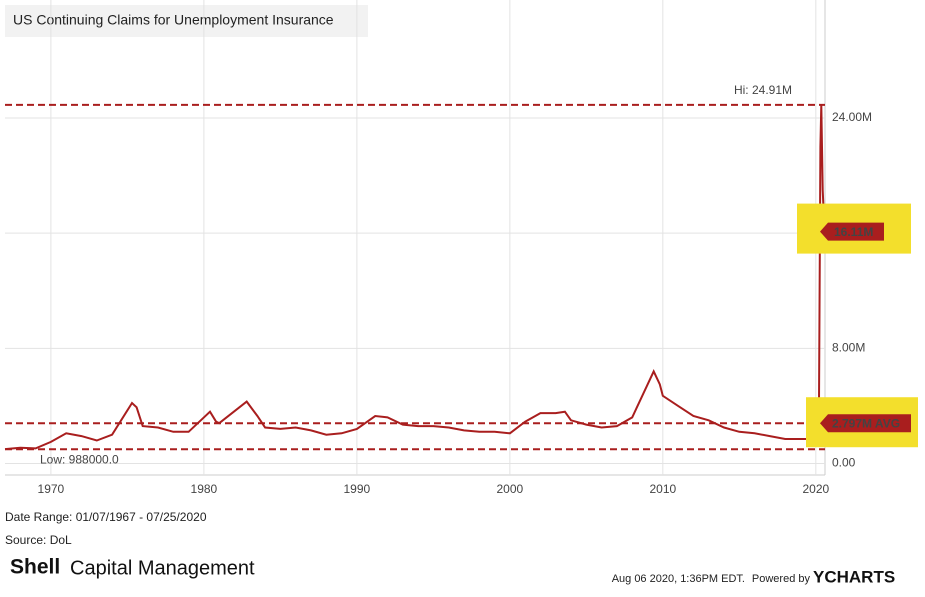 Image resolution: width=925 pixels, height=597 pixels. Describe the element at coordinates (204, 489) in the screenshot. I see `x-tick-label: 1980` at that location.